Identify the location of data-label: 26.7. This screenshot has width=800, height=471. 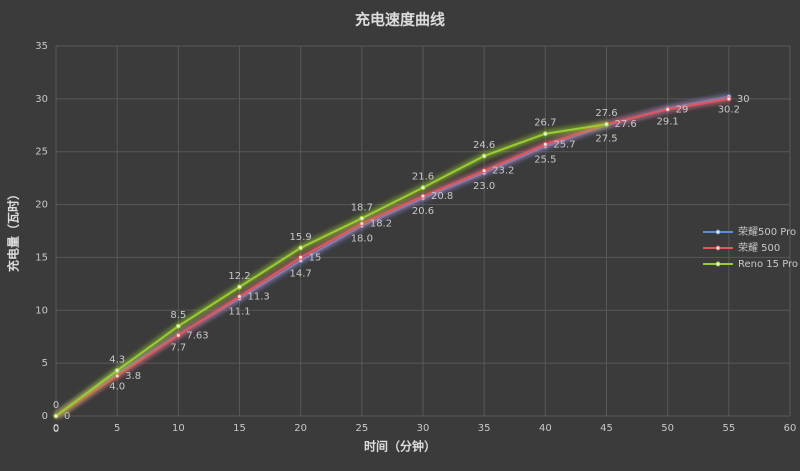
(545, 123).